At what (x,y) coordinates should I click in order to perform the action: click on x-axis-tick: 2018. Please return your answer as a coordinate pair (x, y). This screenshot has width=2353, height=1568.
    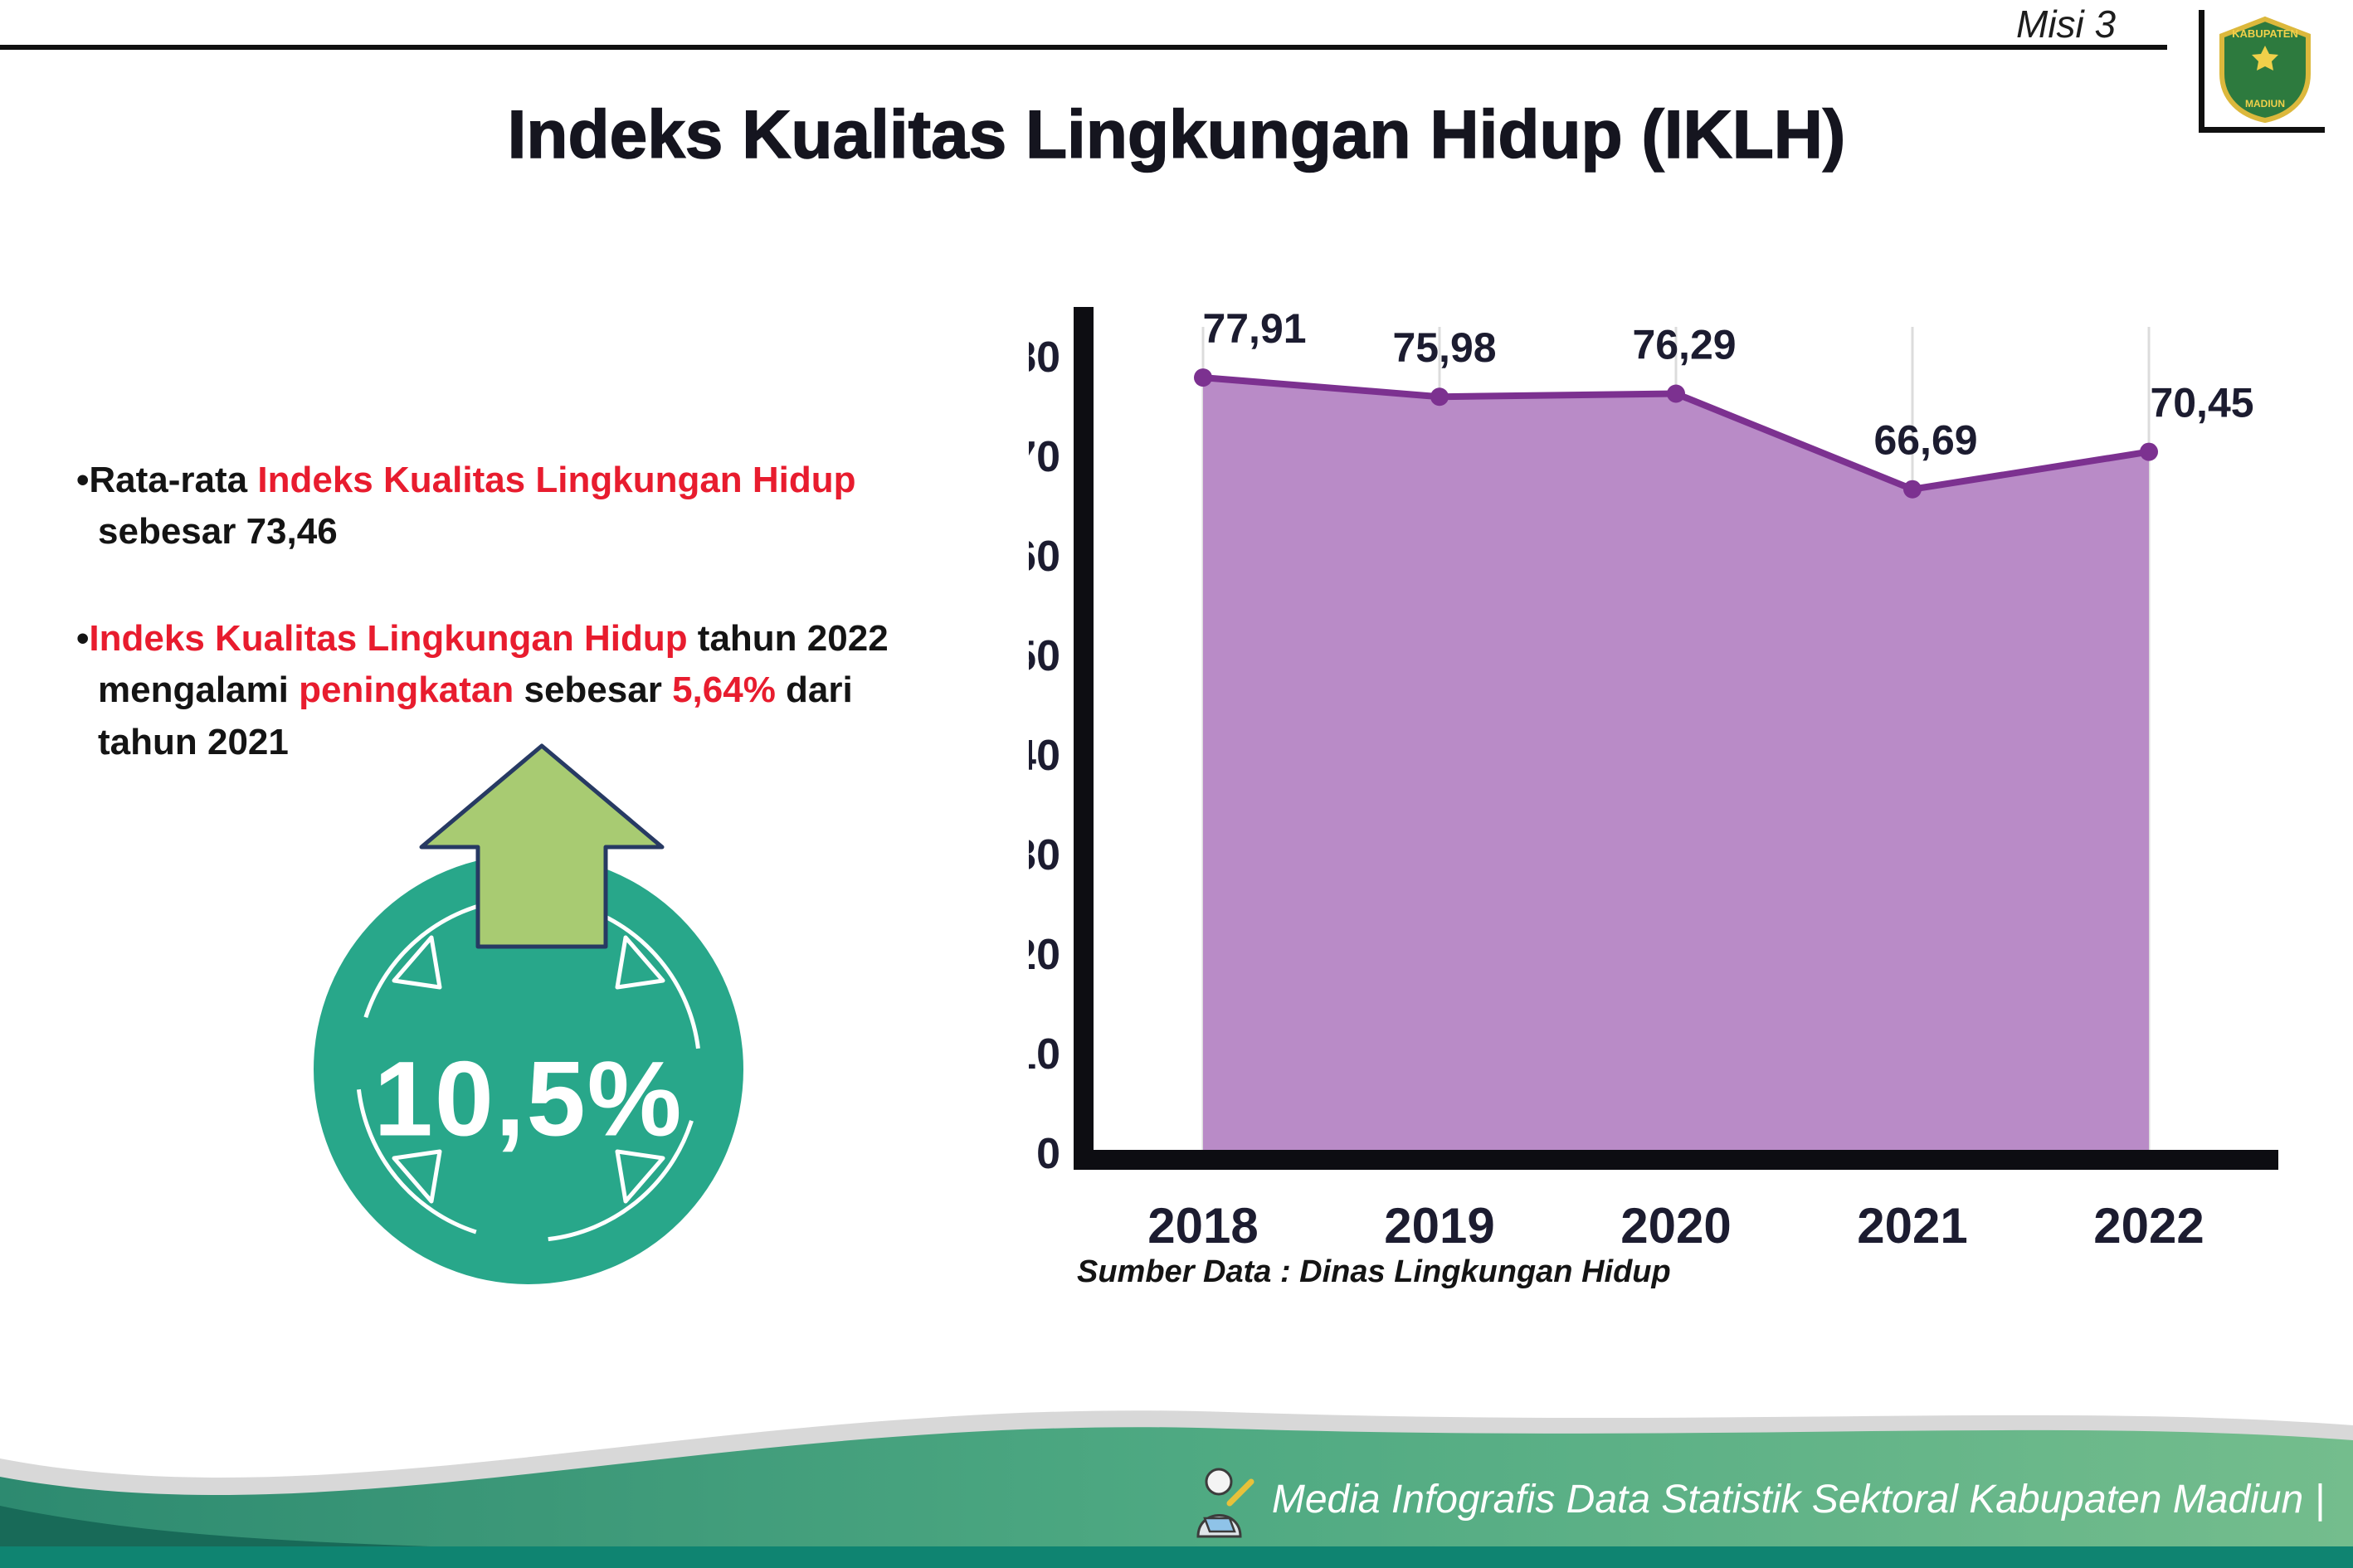
    Looking at the image, I should click on (1202, 1226).